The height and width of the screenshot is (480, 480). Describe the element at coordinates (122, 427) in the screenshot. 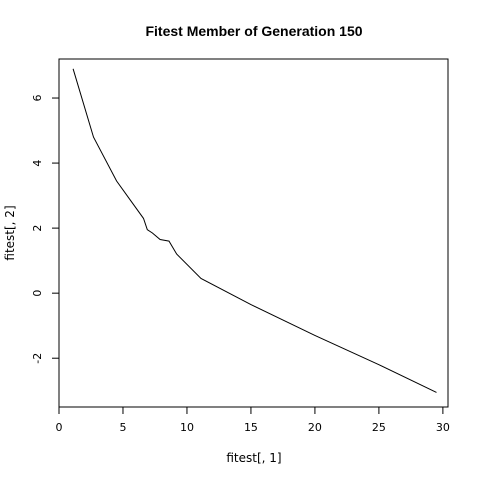

I see `x-tick-label: 5` at that location.